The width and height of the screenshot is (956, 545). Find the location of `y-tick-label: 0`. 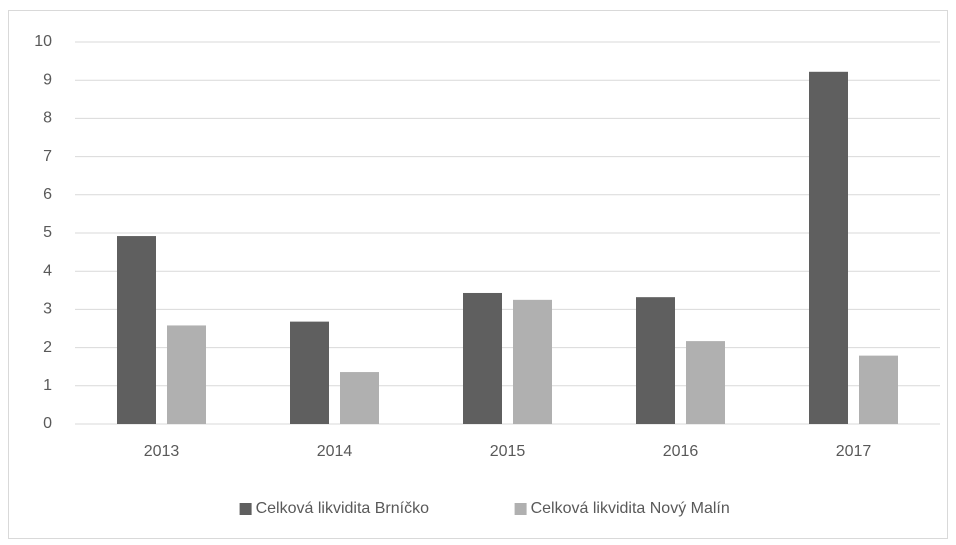

y-tick-label: 0 is located at coordinates (47, 423).